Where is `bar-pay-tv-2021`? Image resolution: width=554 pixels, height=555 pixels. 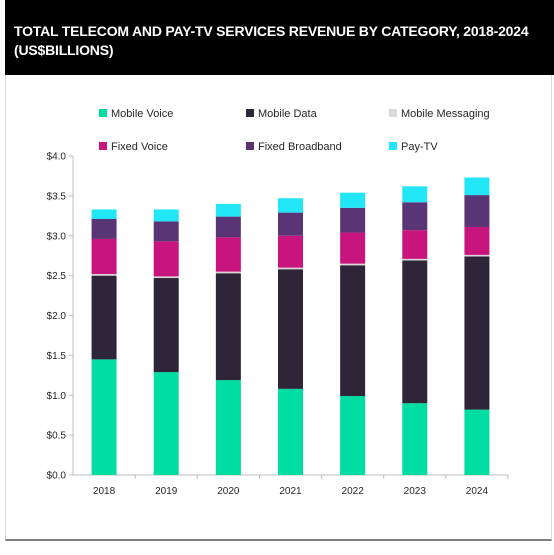 bar-pay-tv-2021 is located at coordinates (290, 205).